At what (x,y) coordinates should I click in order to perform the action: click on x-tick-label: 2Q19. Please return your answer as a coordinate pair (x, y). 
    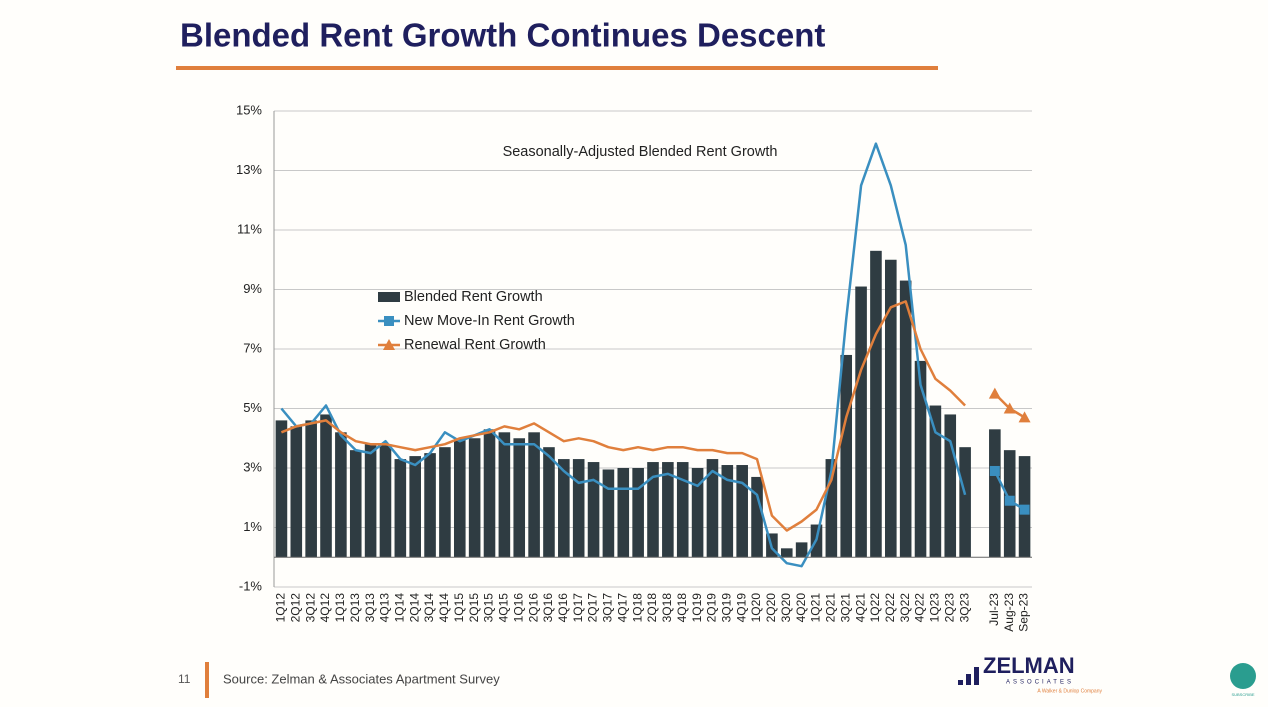
    Looking at the image, I should click on (712, 608).